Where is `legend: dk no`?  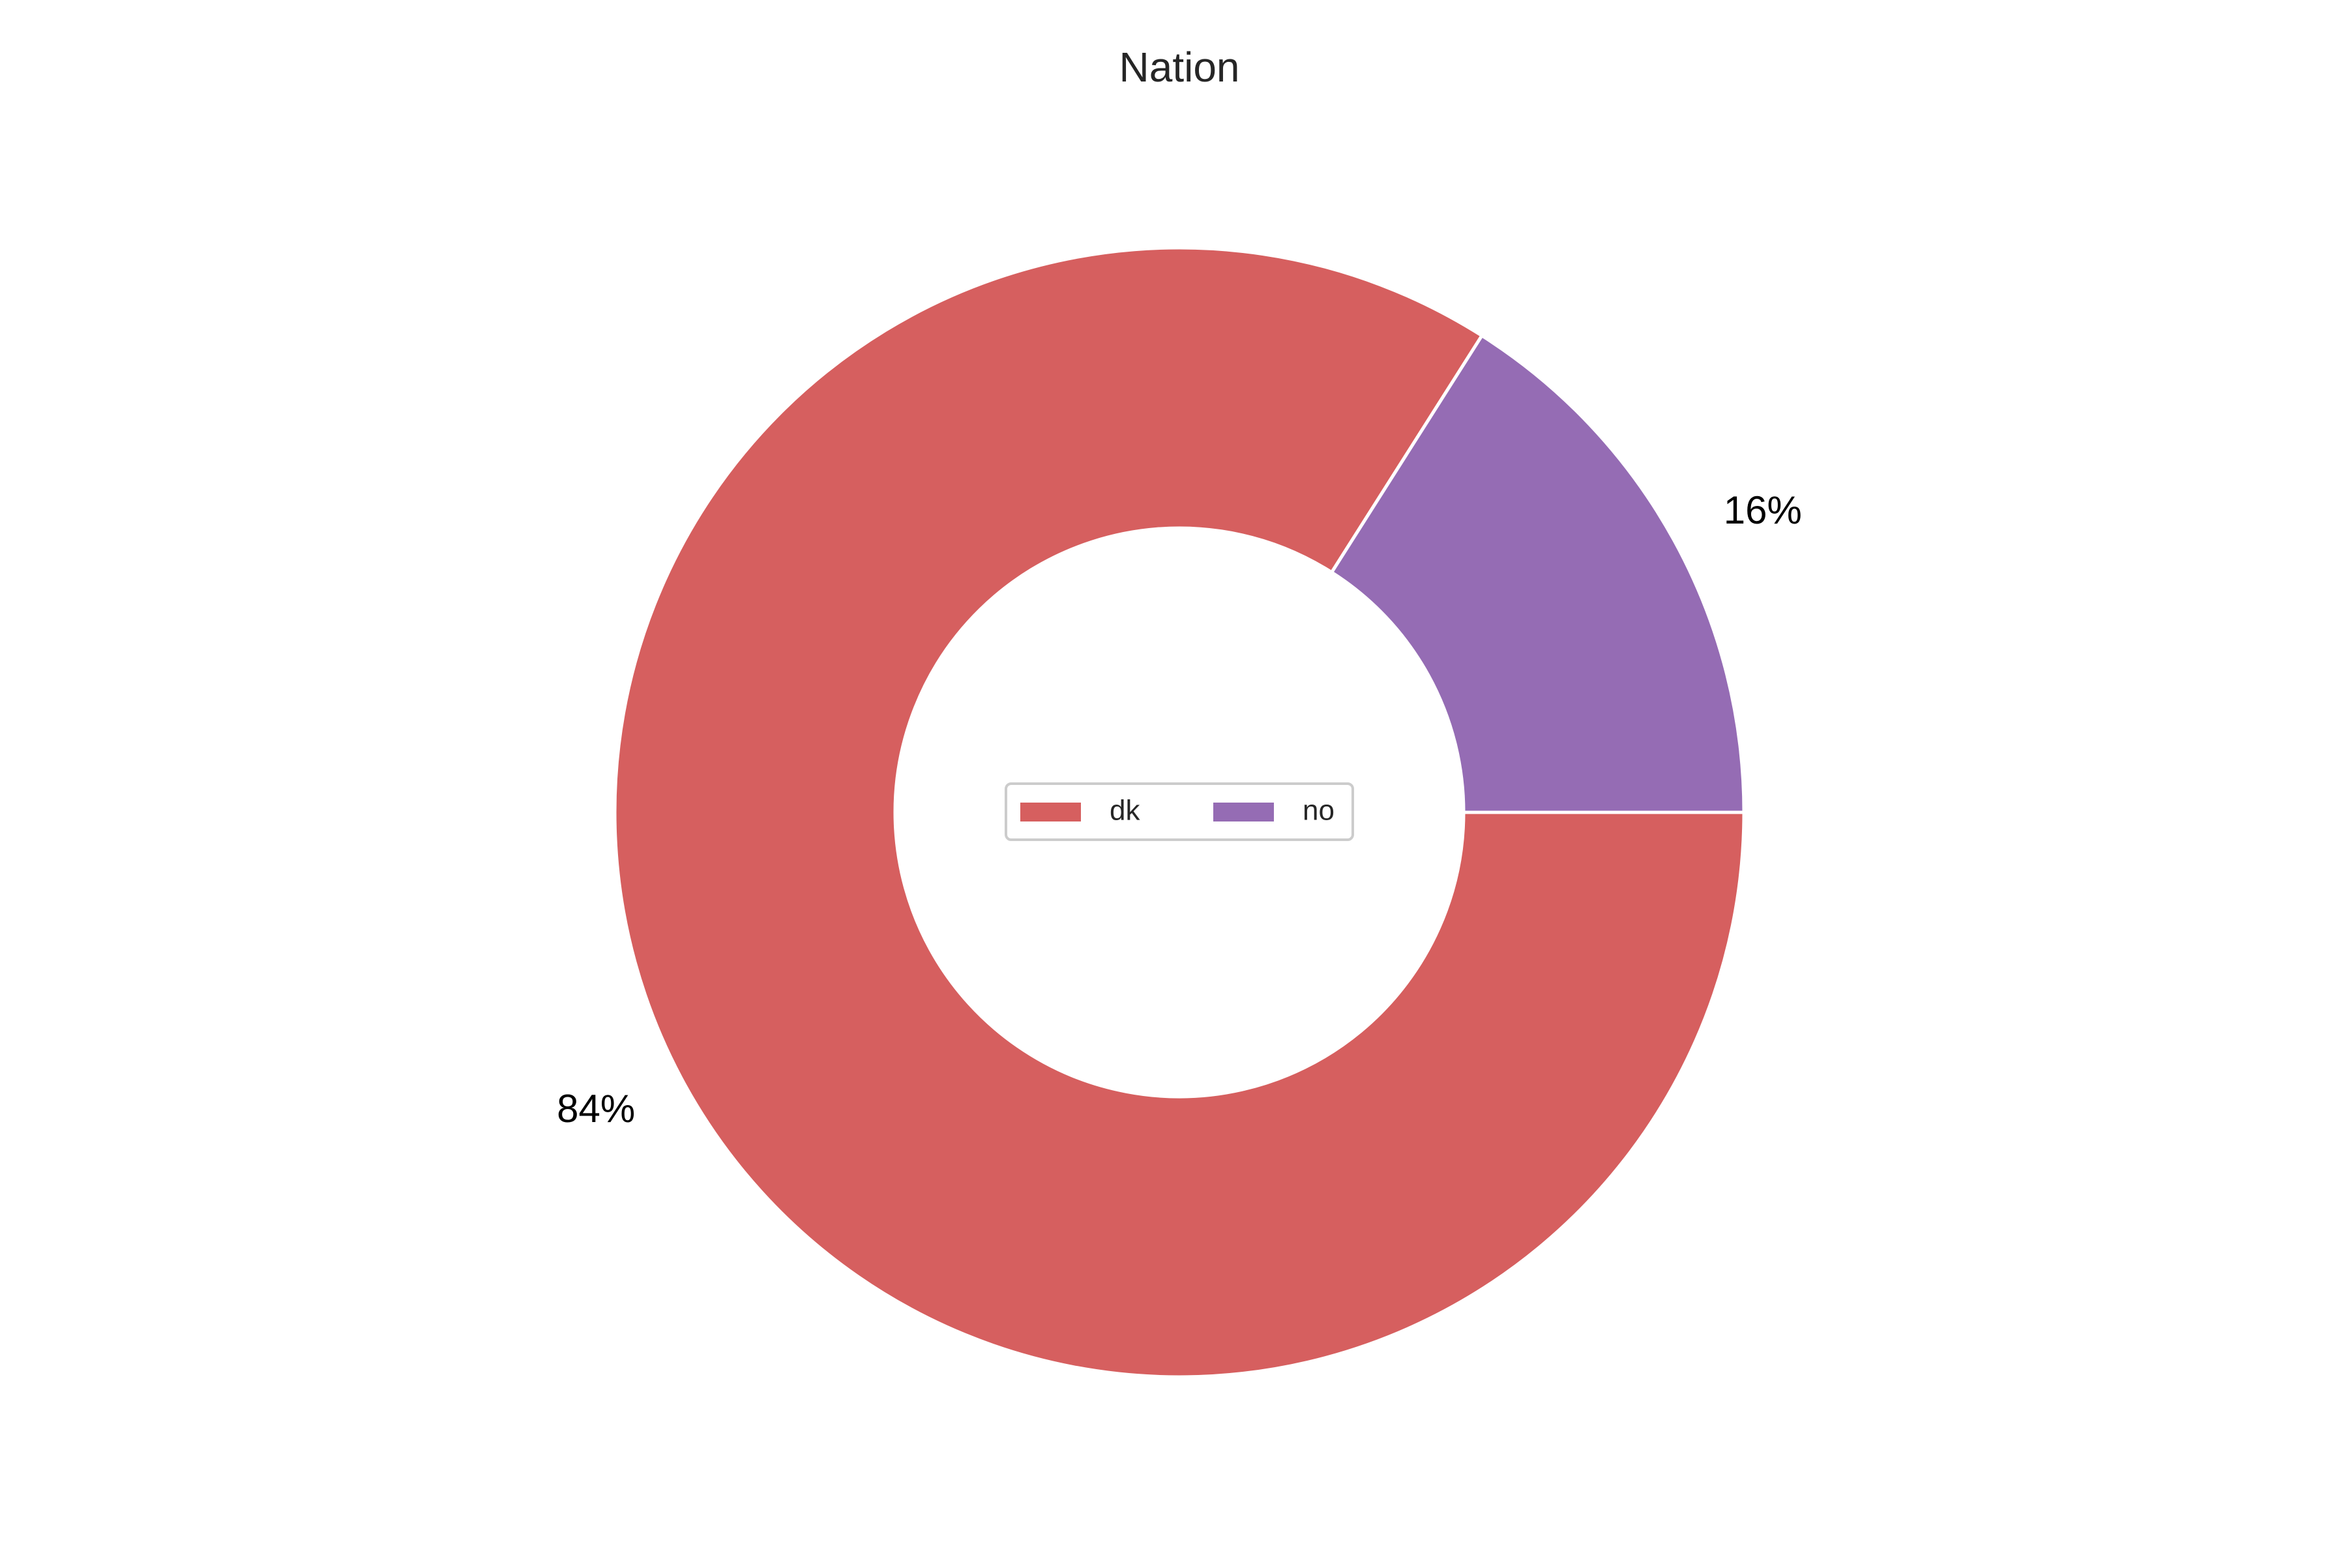 legend: dk no is located at coordinates (1179, 812).